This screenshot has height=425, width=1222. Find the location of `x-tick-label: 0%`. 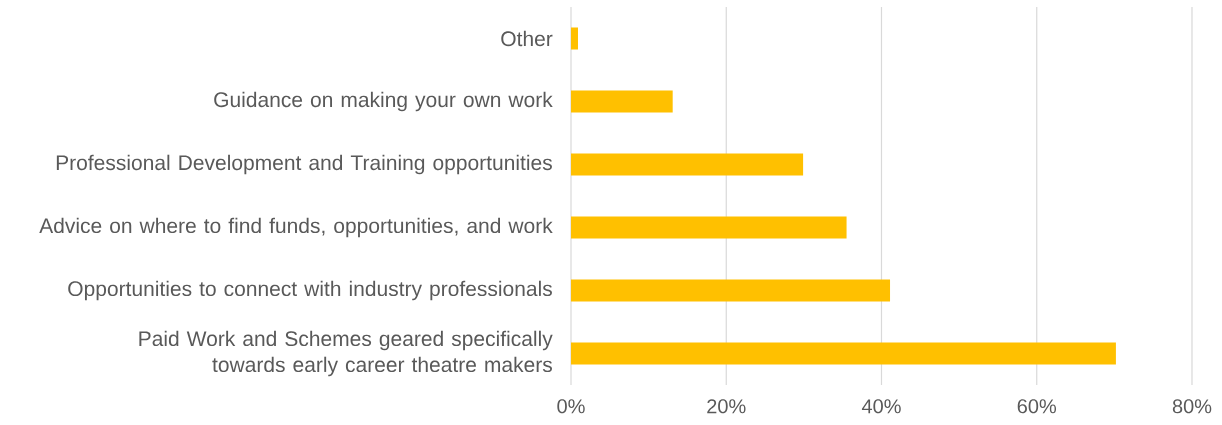

x-tick-label: 0% is located at coordinates (571, 406).